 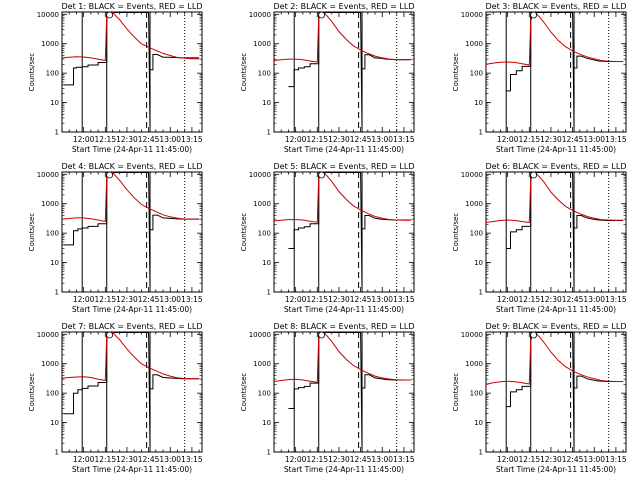 I want to click on chart-title: Det 7: BLACK = Events, RED = LLD, so click(x=132, y=326).